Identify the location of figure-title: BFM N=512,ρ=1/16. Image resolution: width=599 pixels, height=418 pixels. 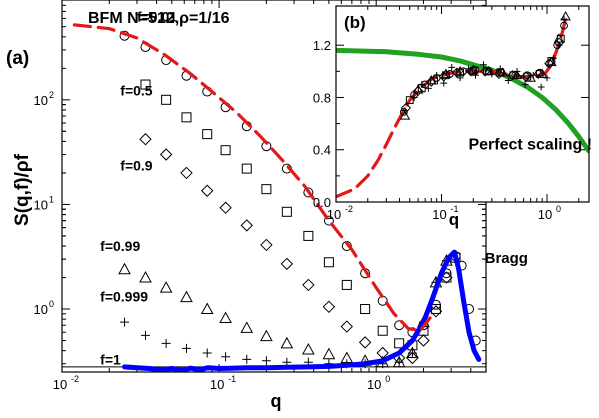
(159, 18).